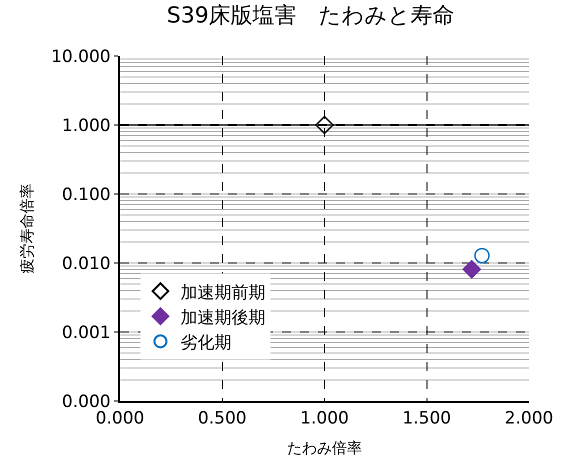  I want to click on legend-label: 劣化期, so click(206, 342).